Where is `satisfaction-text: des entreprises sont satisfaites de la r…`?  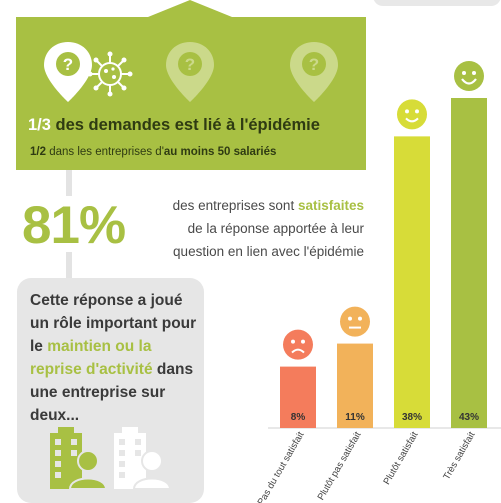
satisfaction-text: des entreprises sont satisfaites de la r… is located at coordinates (251, 228).